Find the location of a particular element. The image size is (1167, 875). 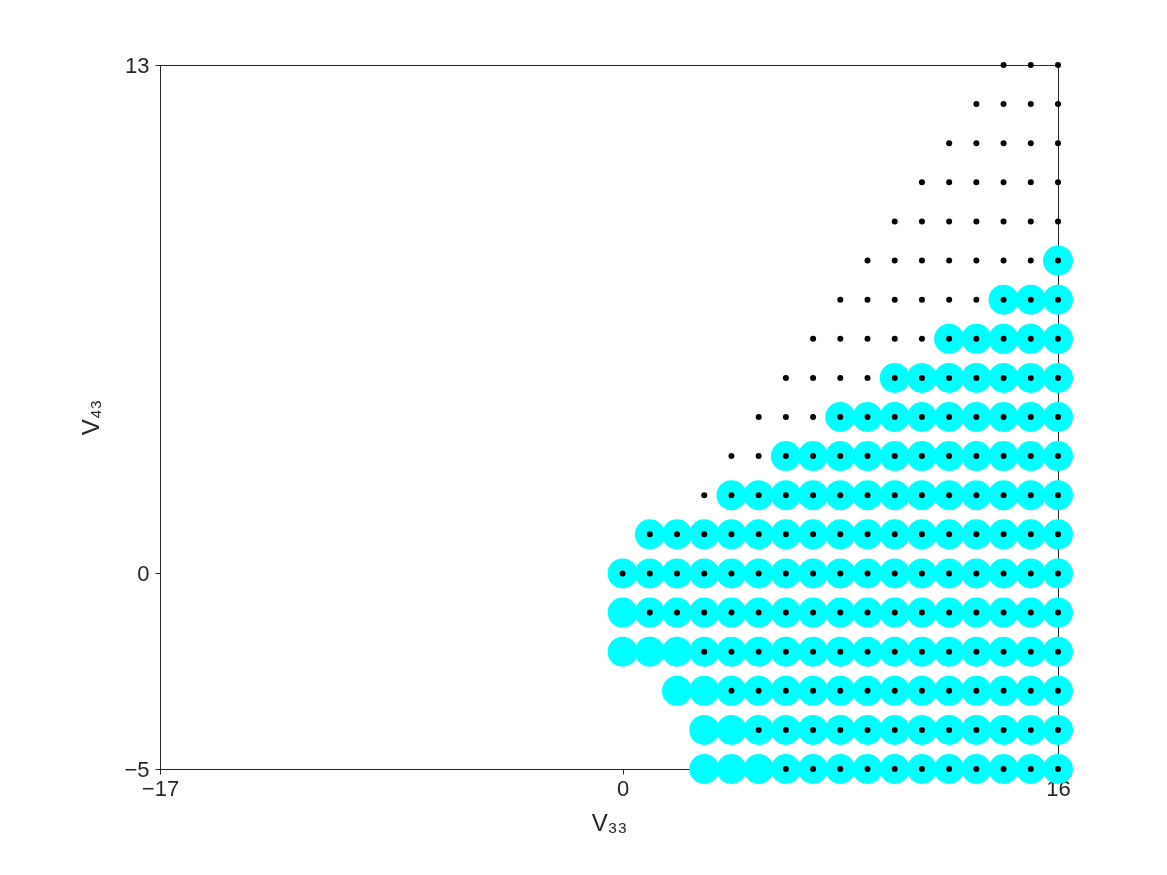

x-tick-label: 0 is located at coordinates (623, 788).